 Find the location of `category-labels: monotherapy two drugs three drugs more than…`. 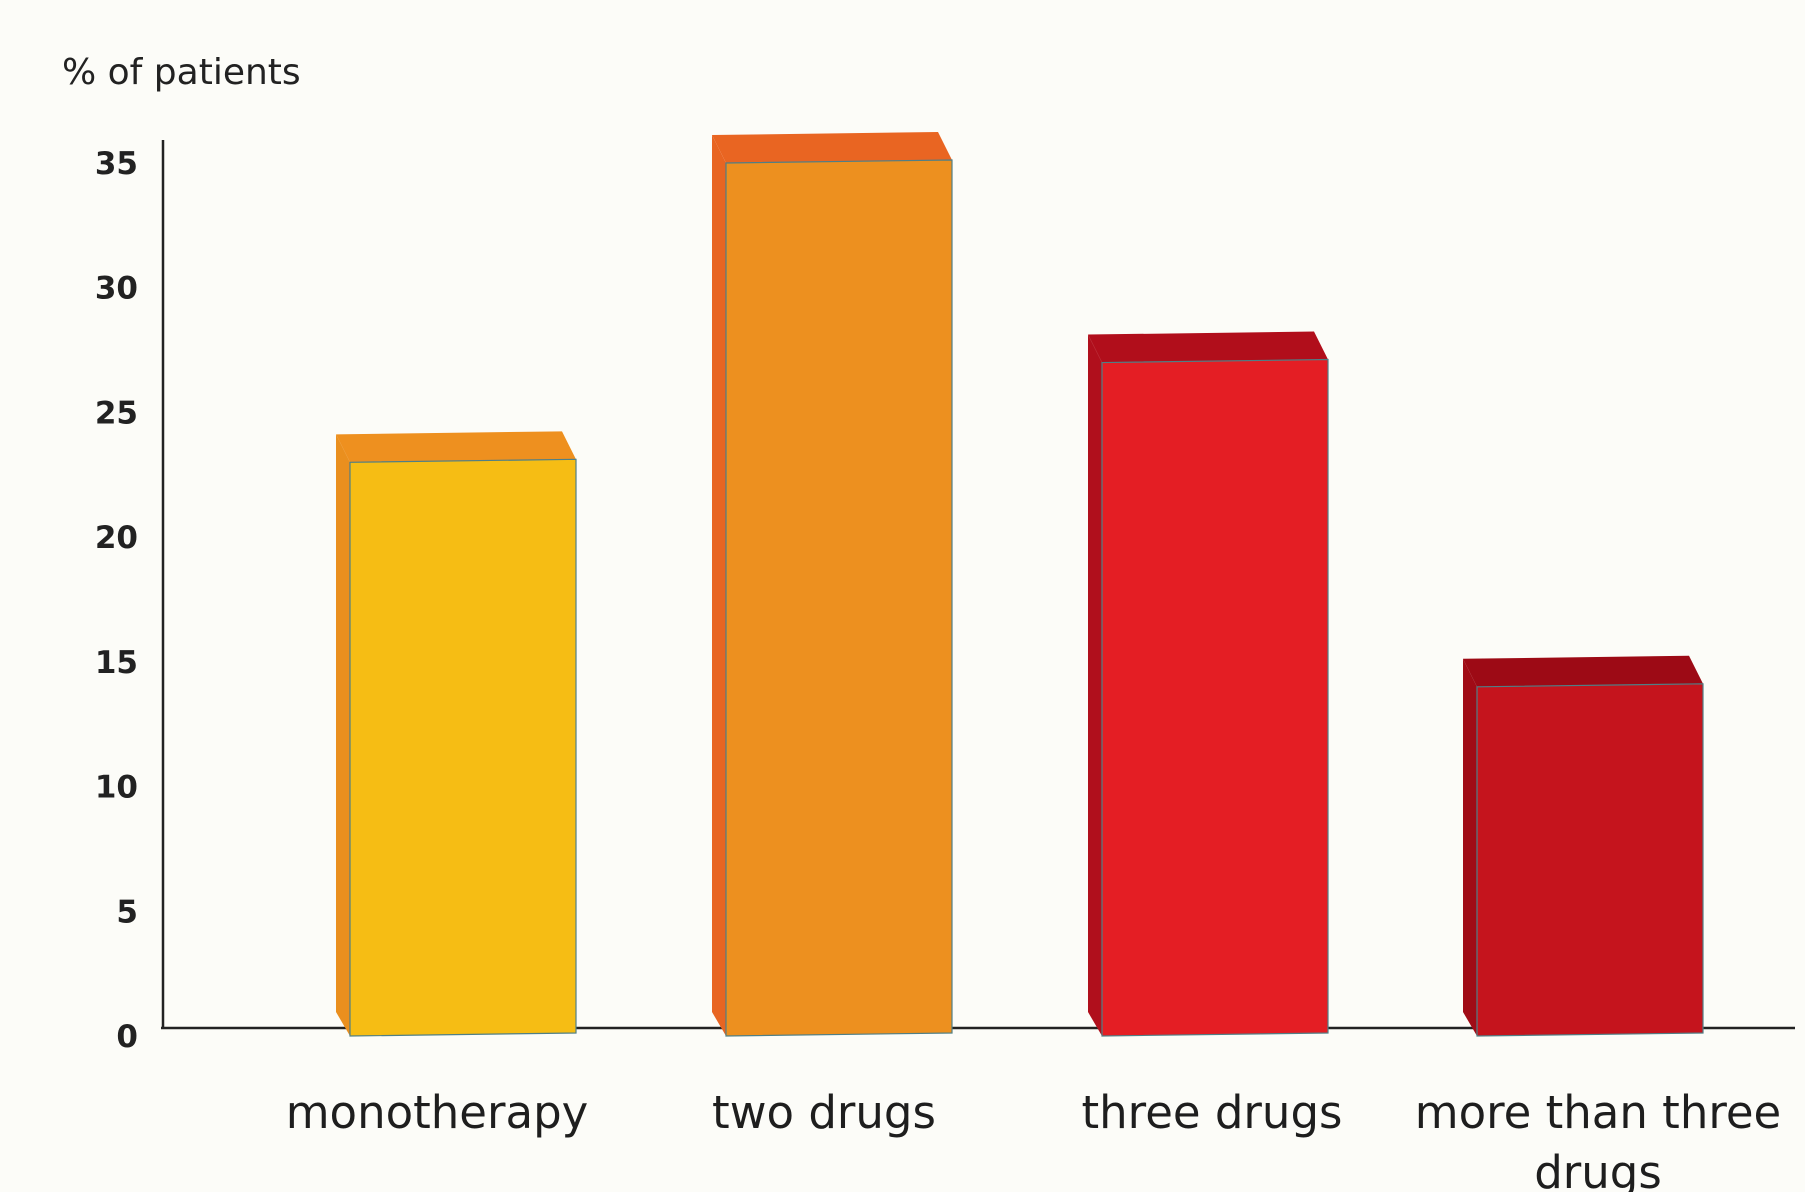

category-labels: monotherapy two drugs three drugs more than… is located at coordinates (1034, 1139).